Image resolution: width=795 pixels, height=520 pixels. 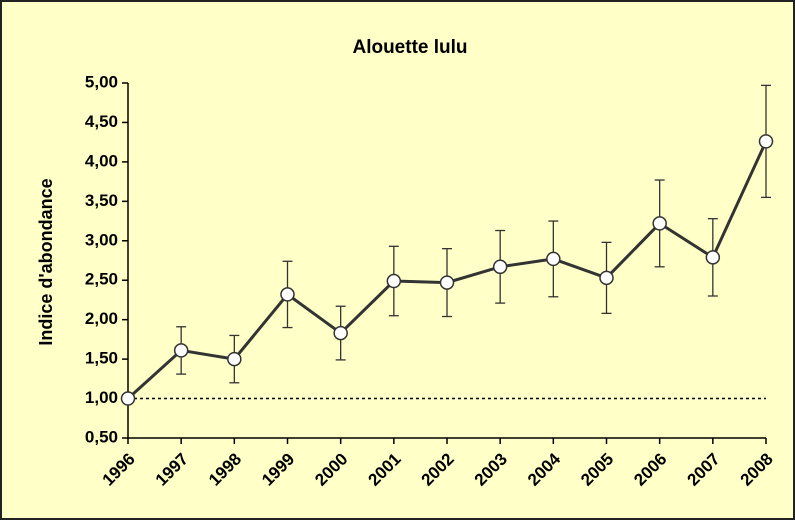 What do you see at coordinates (101, 200) in the screenshot?
I see `y-tick-label: 3,50` at bounding box center [101, 200].